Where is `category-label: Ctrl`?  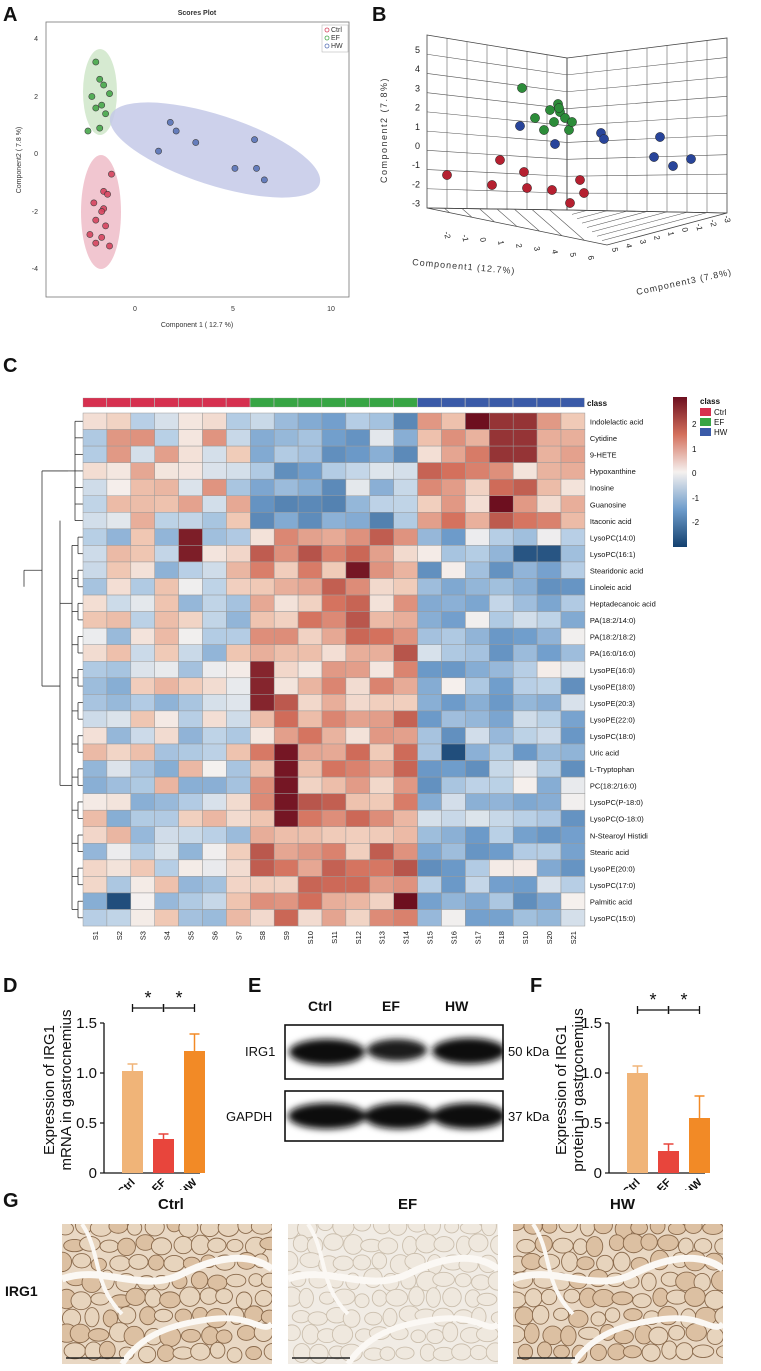 category-label: Ctrl is located at coordinates (632, 1183).